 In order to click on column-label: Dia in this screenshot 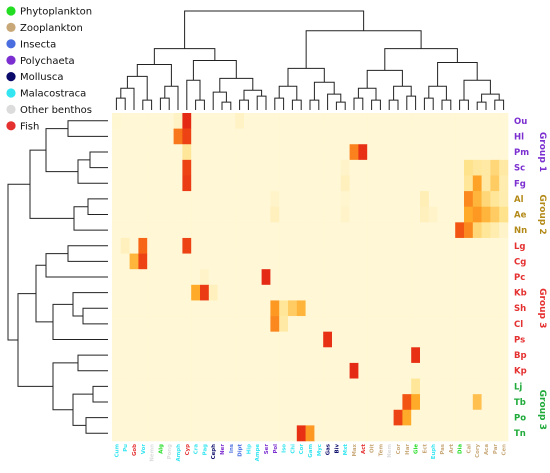, I will do `click(461, 449)`.